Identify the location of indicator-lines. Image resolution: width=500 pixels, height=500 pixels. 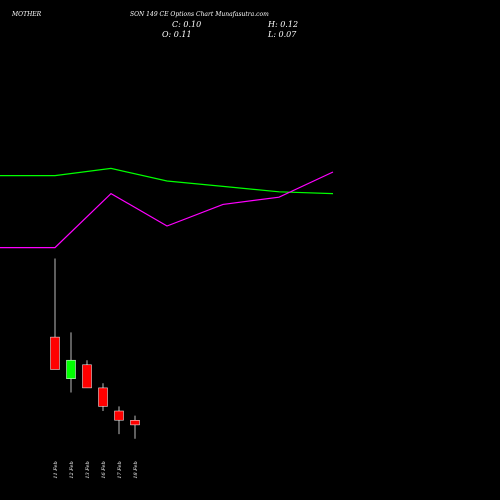
(167, 208).